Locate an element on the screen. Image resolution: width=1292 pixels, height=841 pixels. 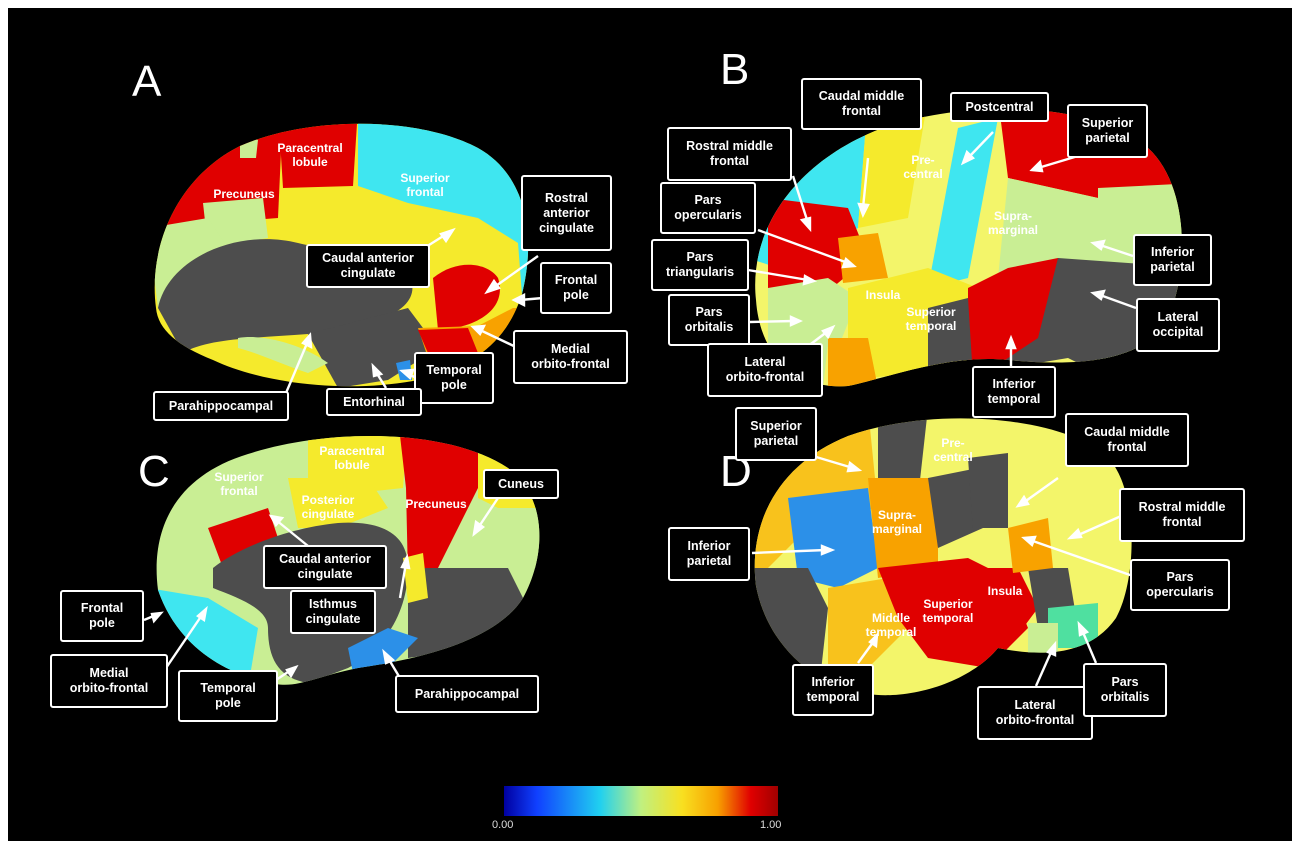
d-middle-temporal-text: Middle temporal is located at coordinates (891, 625).